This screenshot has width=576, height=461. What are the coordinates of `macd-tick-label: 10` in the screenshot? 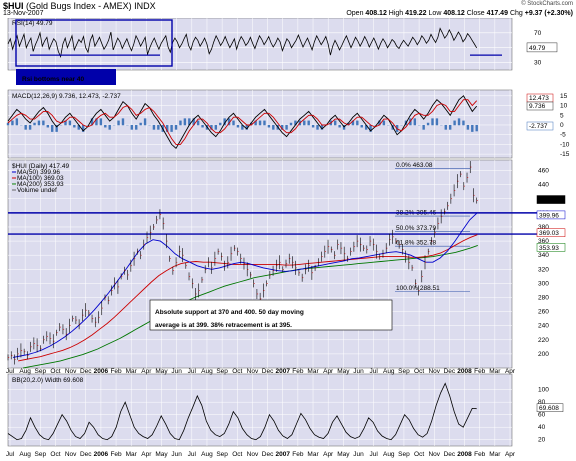 It's located at (564, 106).